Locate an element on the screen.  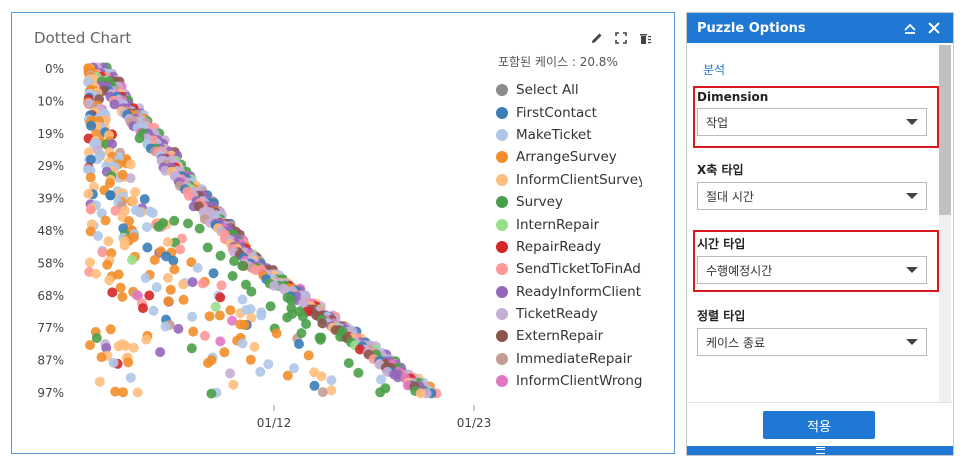
legend-label: RepairReady is located at coordinates (559, 246).